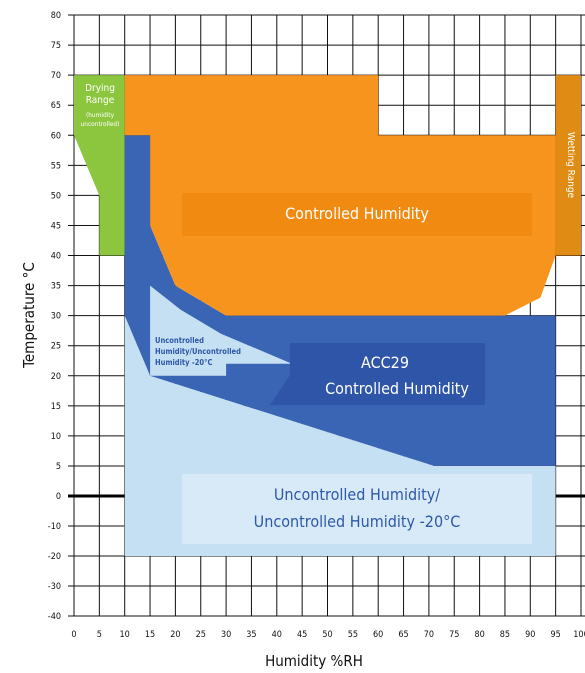  What do you see at coordinates (429, 635) in the screenshot?
I see `x-tick-label-14: 70` at bounding box center [429, 635].